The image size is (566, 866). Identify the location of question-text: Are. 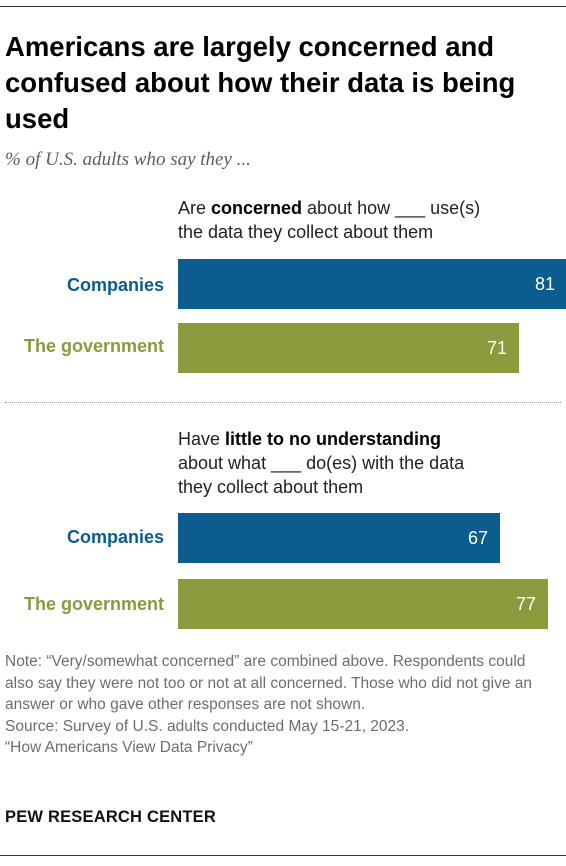
(195, 208).